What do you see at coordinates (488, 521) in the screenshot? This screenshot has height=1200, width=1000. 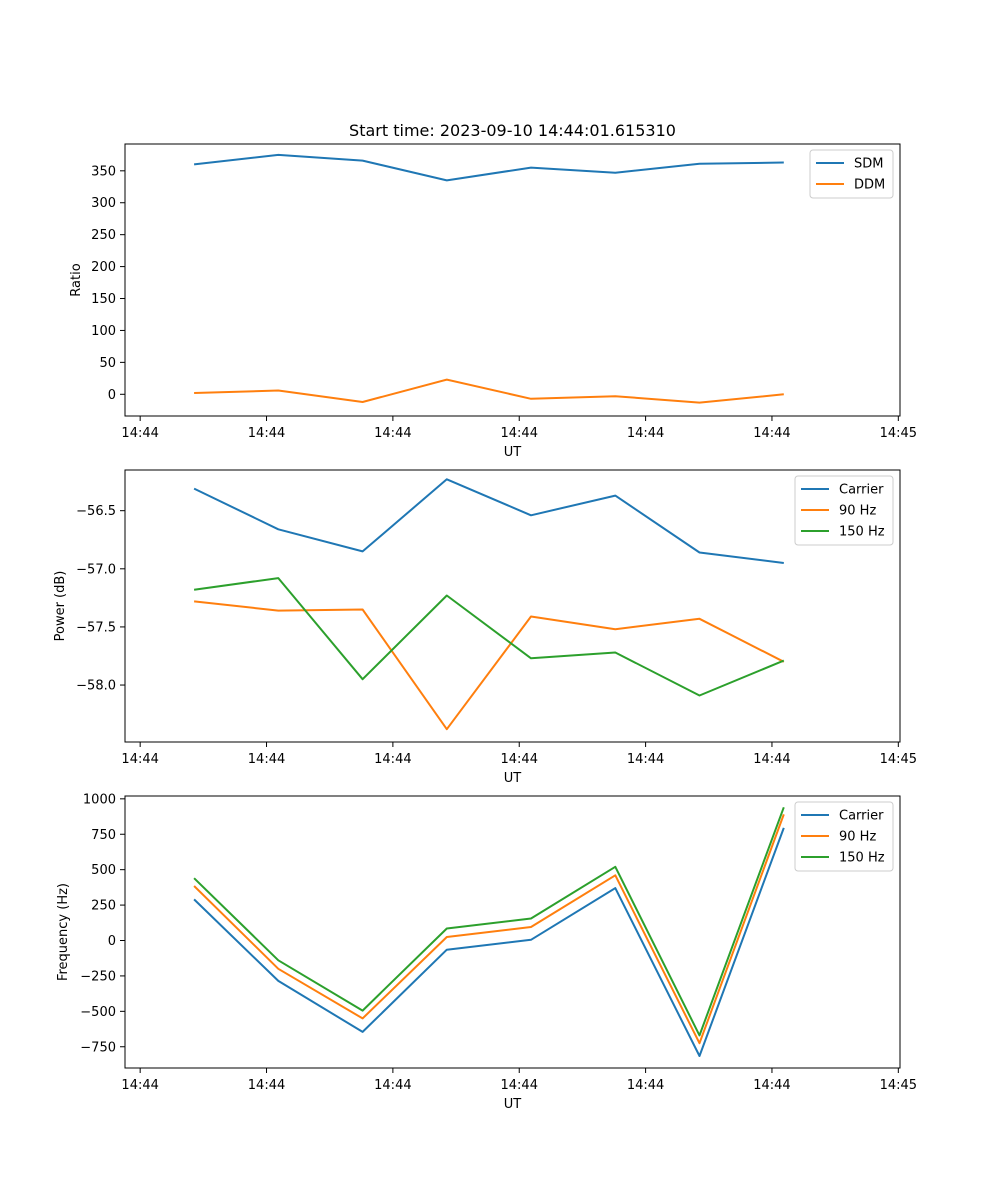 I see `chart1-series-carrier-line` at bounding box center [488, 521].